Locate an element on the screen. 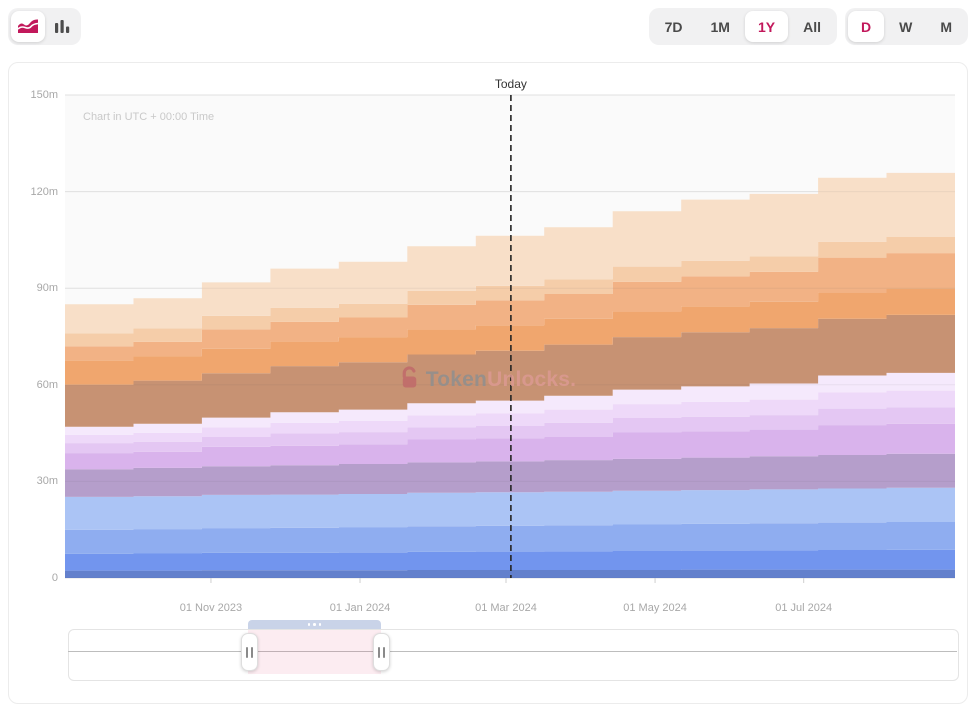 The height and width of the screenshot is (704, 977). brush-track is located at coordinates (513, 655).